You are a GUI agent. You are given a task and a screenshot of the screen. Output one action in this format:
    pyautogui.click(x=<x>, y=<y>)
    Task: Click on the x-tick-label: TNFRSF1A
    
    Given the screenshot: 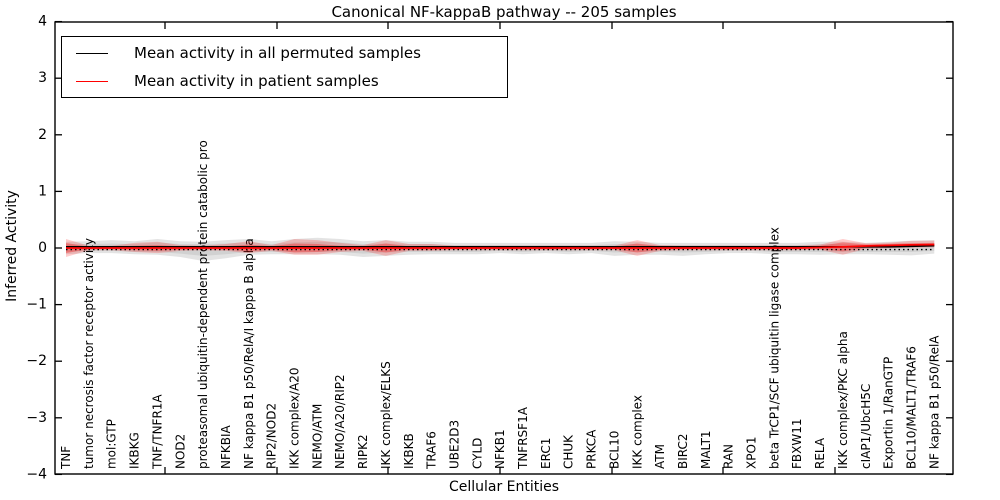 What is the action you would take?
    pyautogui.click(x=523, y=438)
    